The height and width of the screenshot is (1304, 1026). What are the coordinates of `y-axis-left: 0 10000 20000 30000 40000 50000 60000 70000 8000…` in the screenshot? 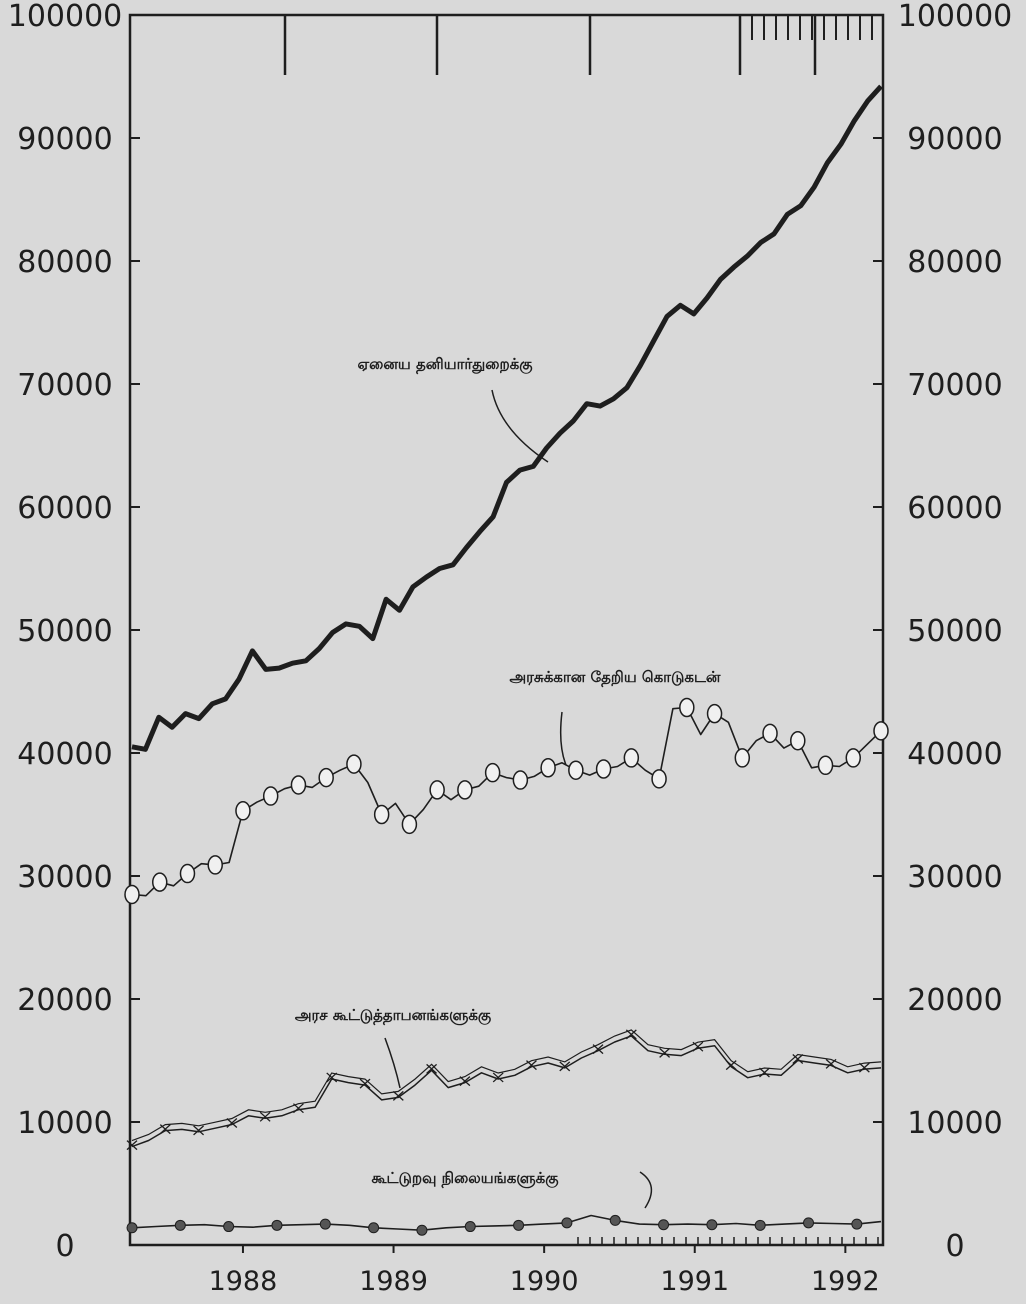 It's located at (74, 632).